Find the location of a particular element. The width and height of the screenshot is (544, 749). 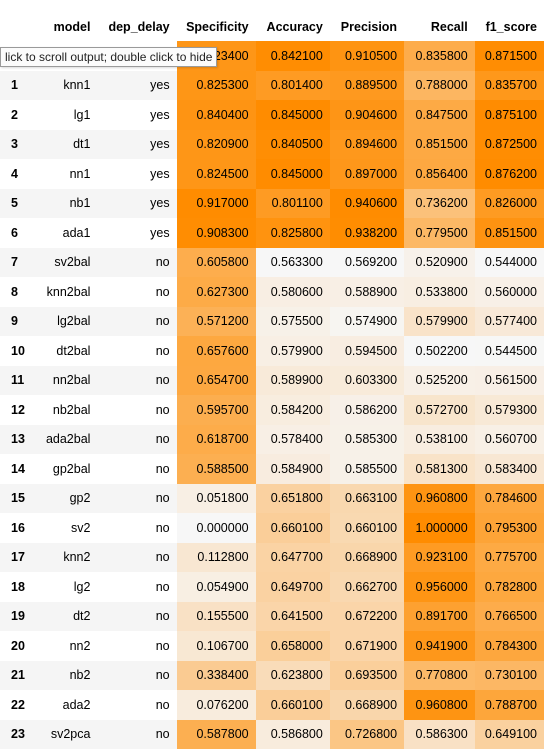

precision-cell: 0.897000 is located at coordinates (367, 174).